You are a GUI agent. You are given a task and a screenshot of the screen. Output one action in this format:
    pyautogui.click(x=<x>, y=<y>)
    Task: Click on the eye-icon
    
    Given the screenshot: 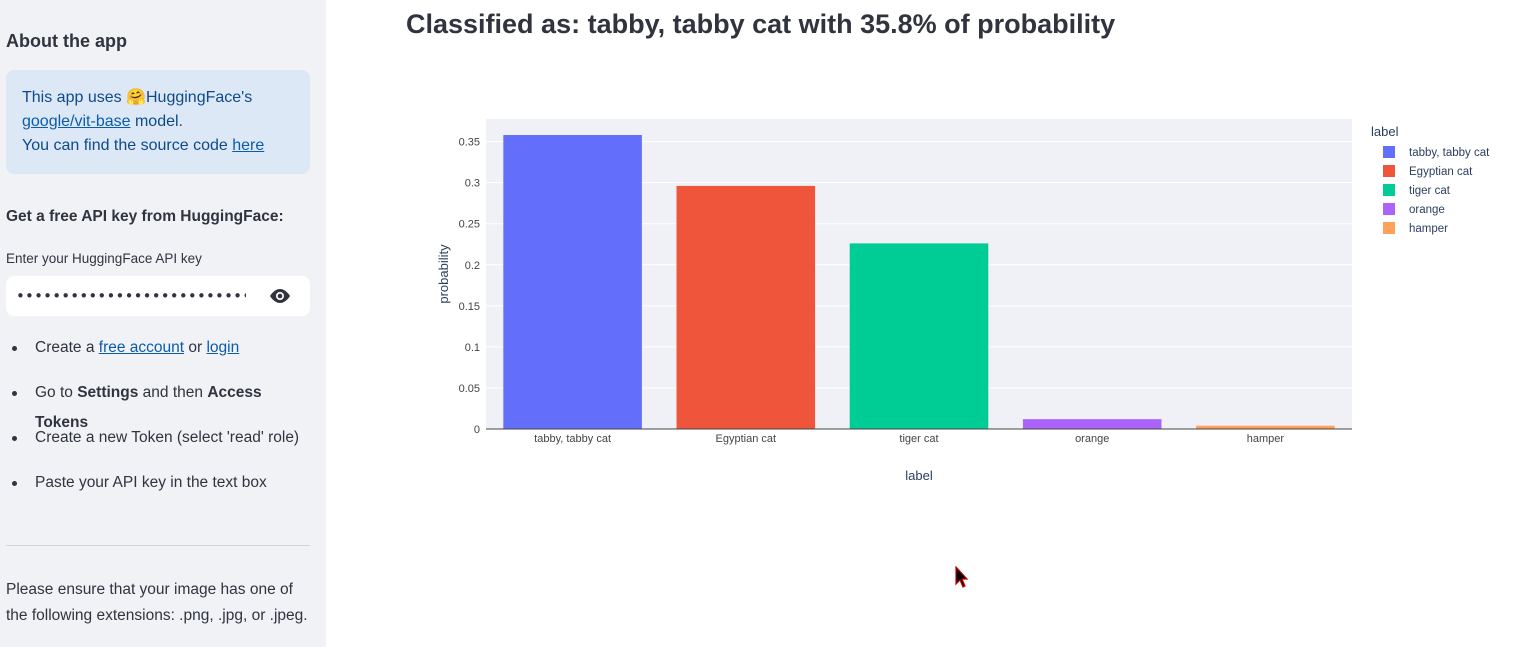 What is the action you would take?
    pyautogui.click(x=280, y=296)
    